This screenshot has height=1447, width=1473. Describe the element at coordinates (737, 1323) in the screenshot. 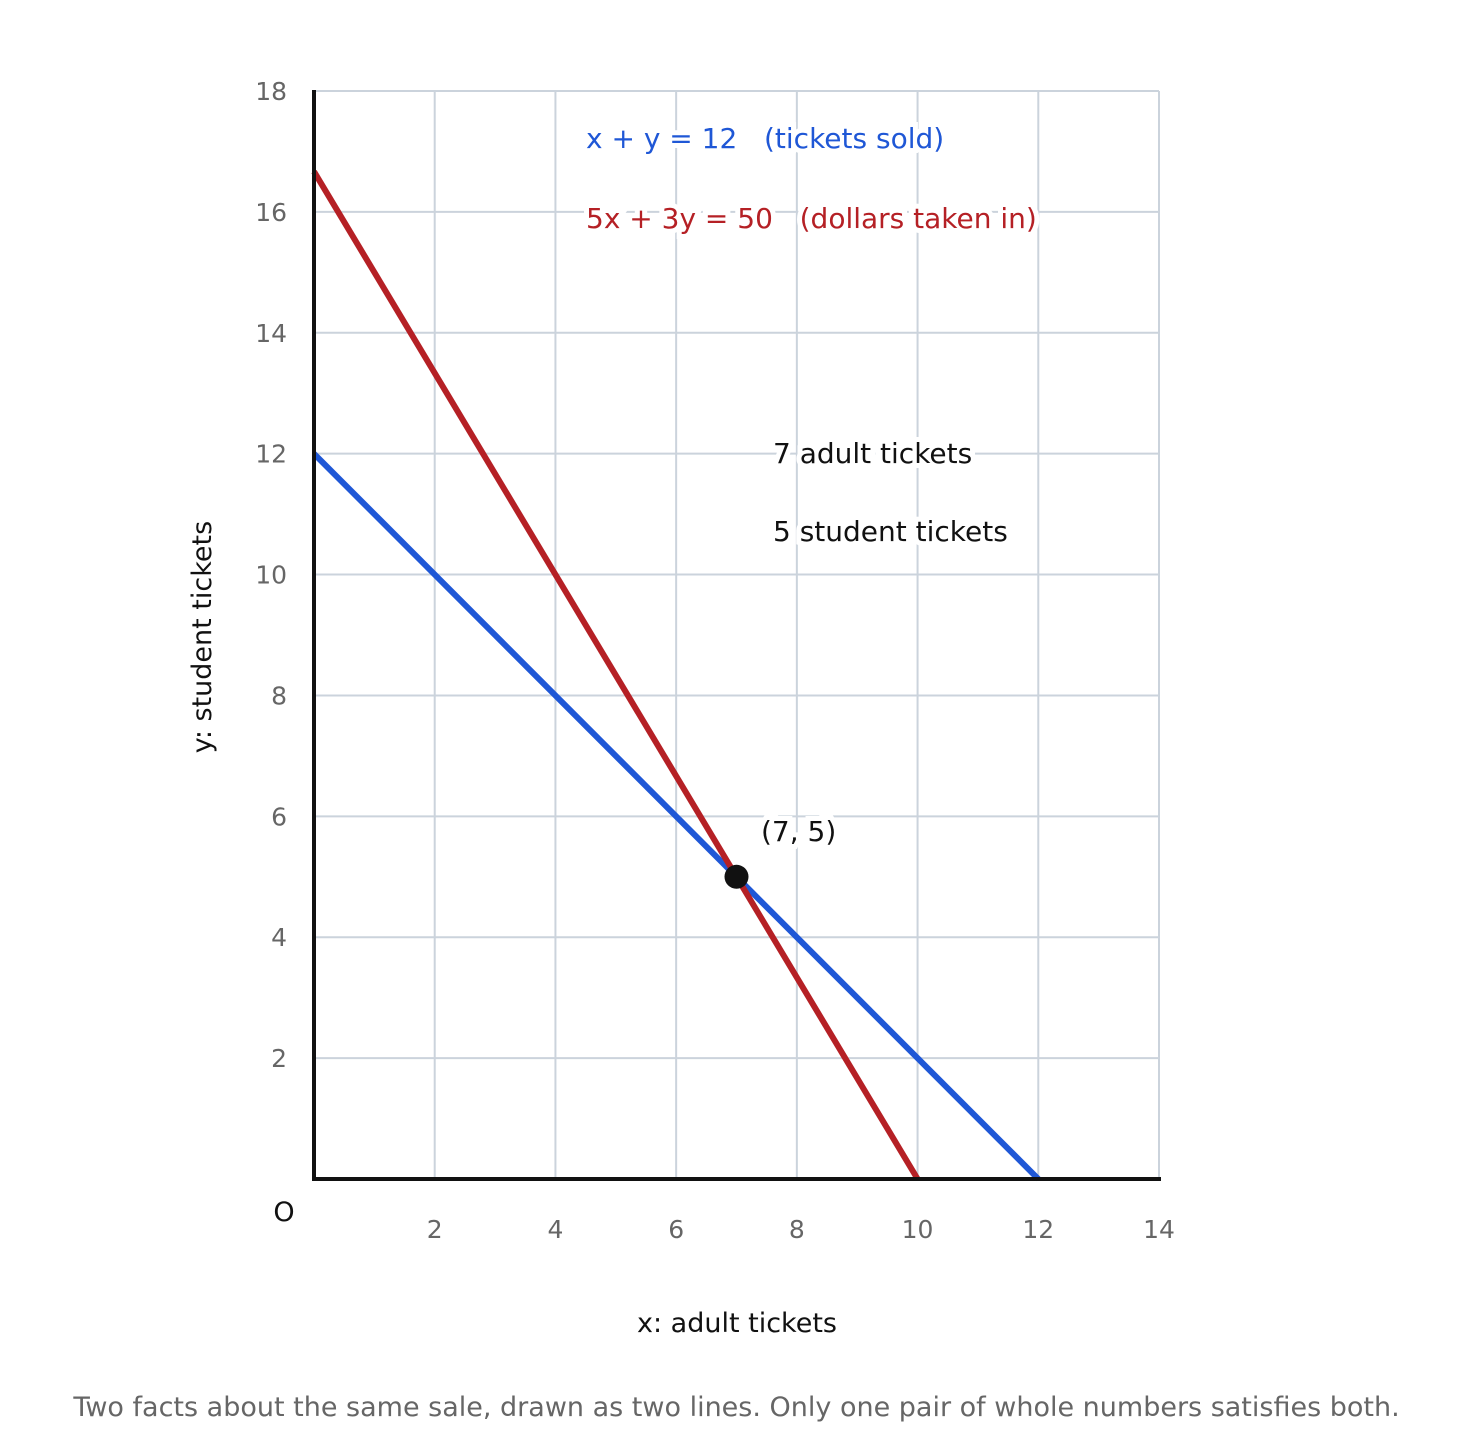

I see `x-axis-title: x: adult tickets` at that location.